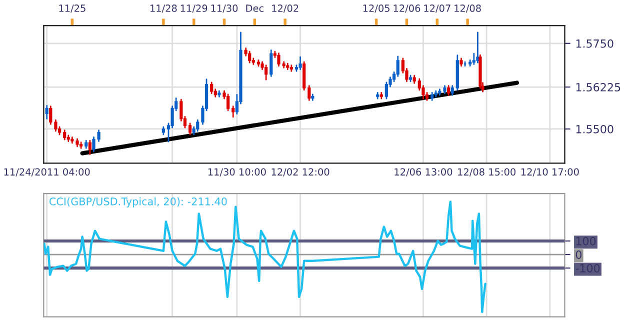  I want to click on y-tick-label: 1.5500, so click(595, 129).